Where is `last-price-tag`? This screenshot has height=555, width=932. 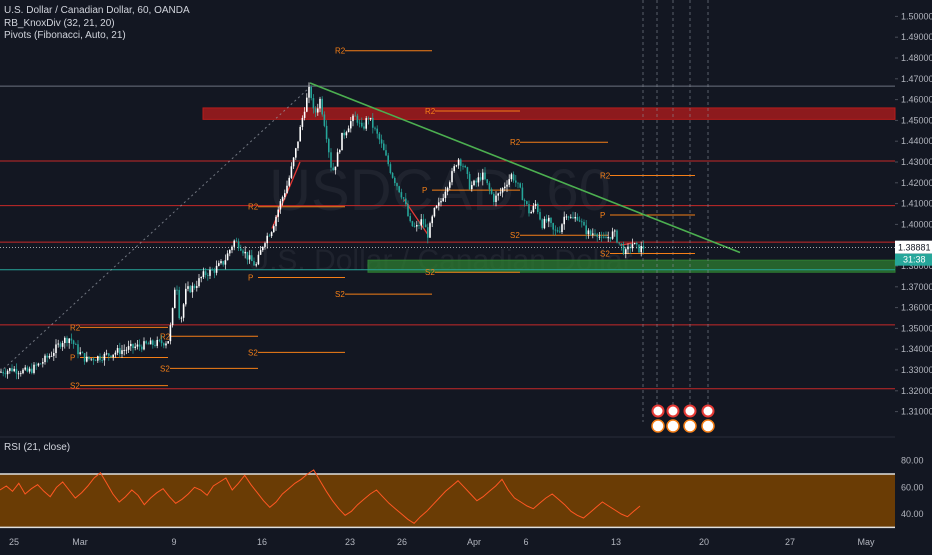 last-price-tag is located at coordinates (913, 247).